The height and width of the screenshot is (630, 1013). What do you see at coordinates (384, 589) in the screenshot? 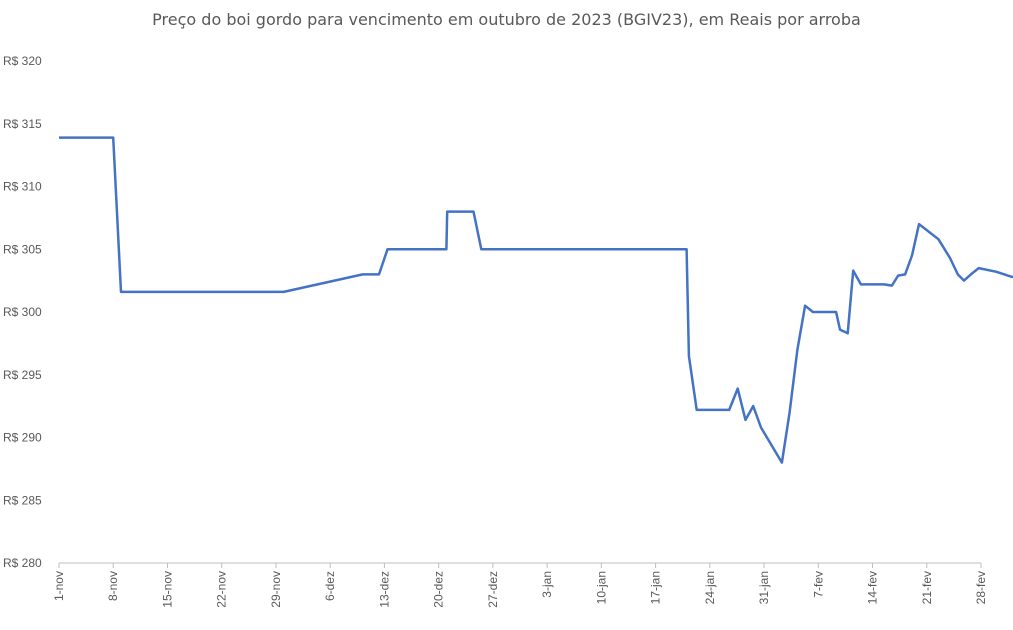
I see `x-tick-label: 13-dez` at bounding box center [384, 589].